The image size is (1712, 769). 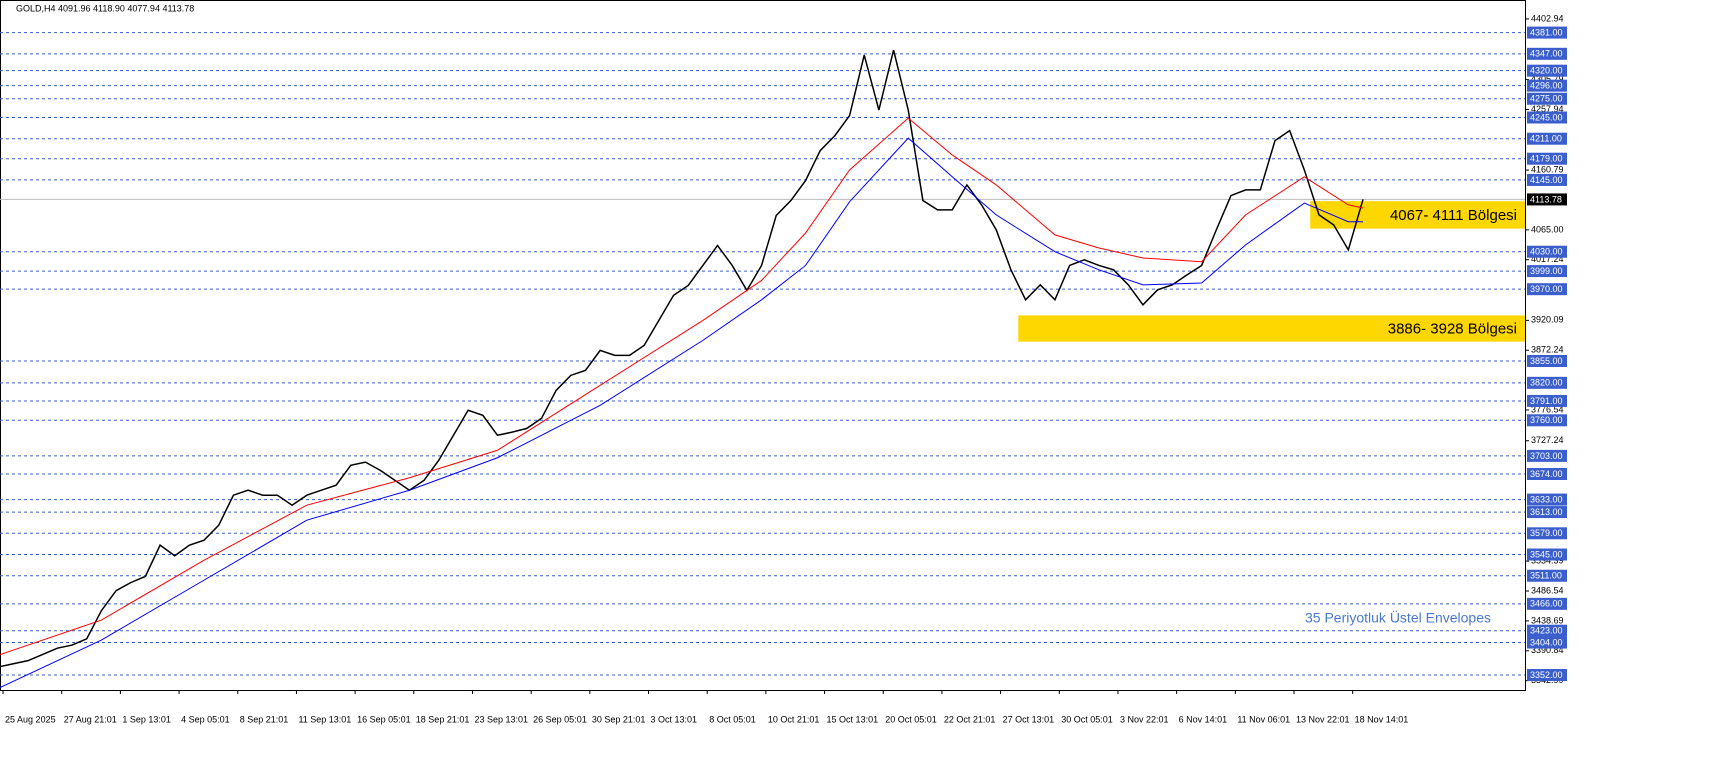 I want to click on level-label: 3703.00, so click(x=1546, y=456).